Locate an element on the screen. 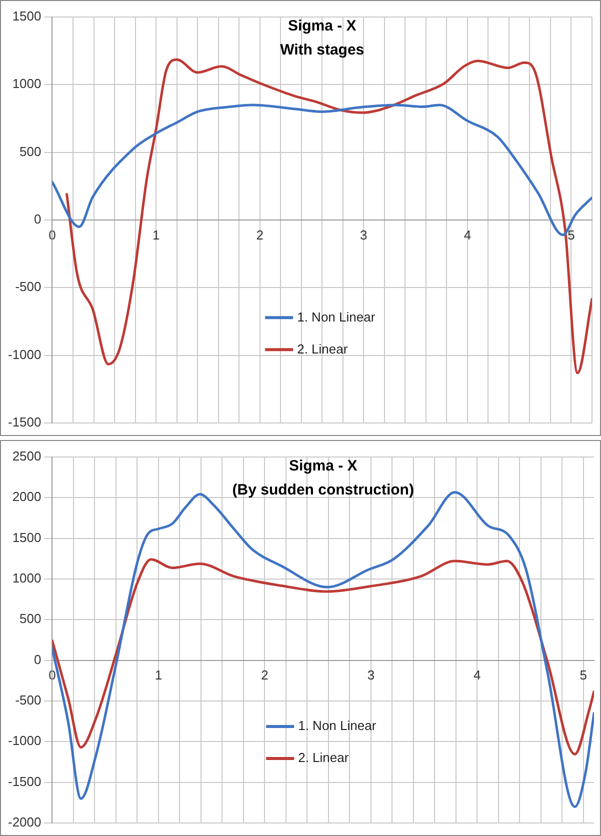 The width and height of the screenshot is (601, 836). y-tick-label: -2000 is located at coordinates (25, 822).